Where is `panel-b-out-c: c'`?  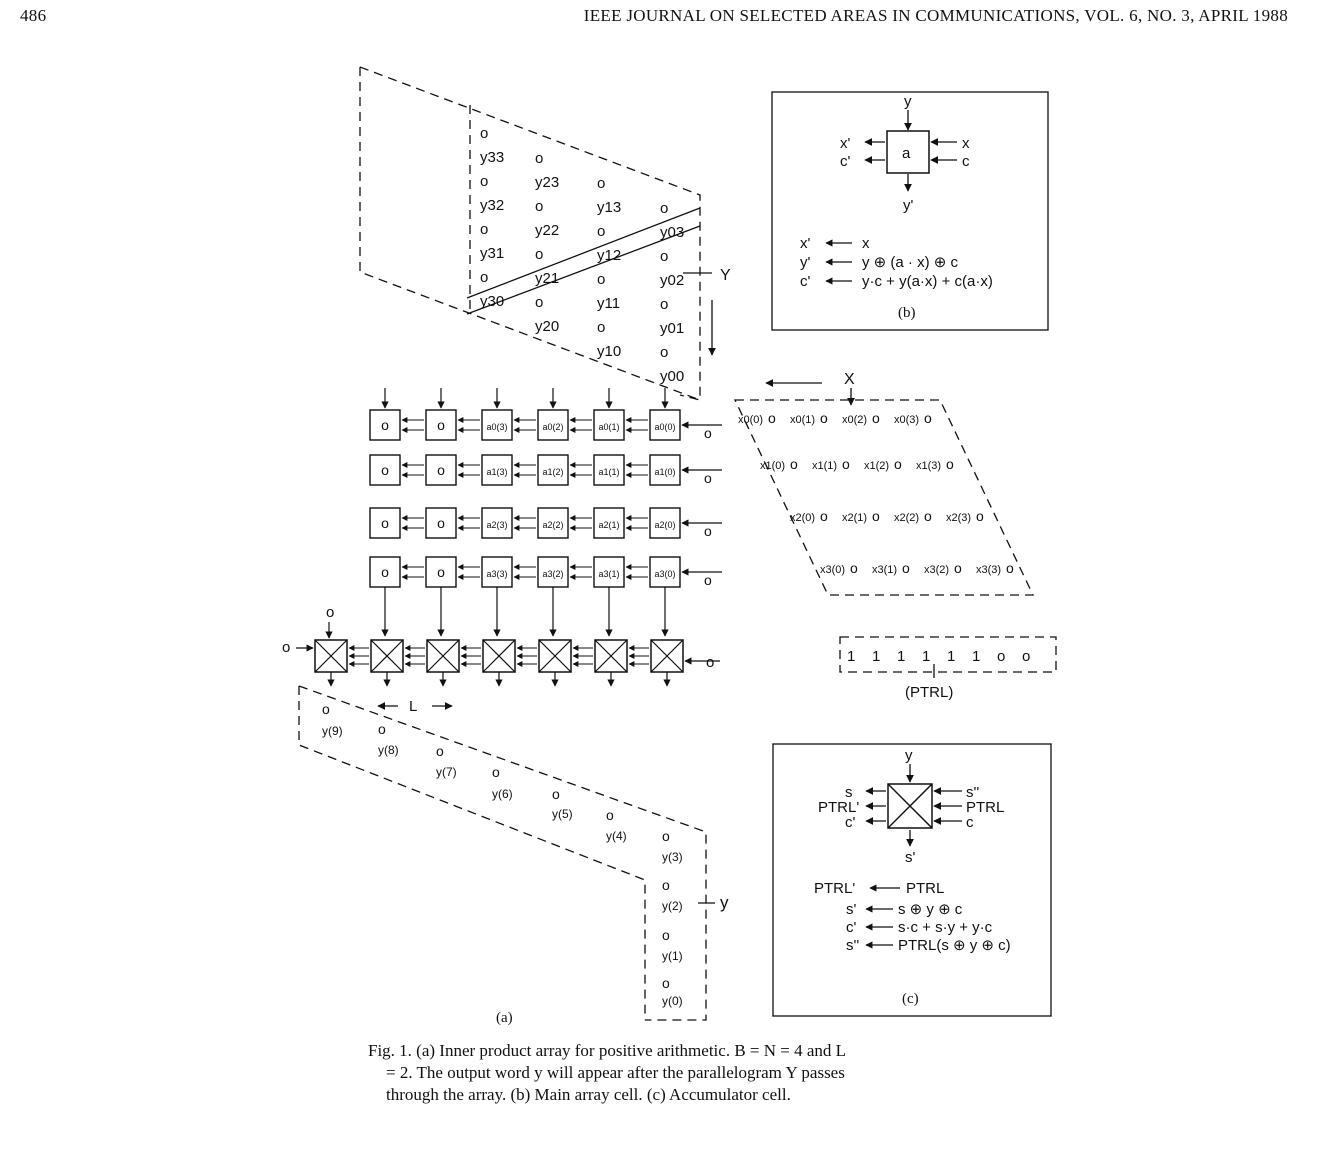 panel-b-out-c: c' is located at coordinates (845, 161).